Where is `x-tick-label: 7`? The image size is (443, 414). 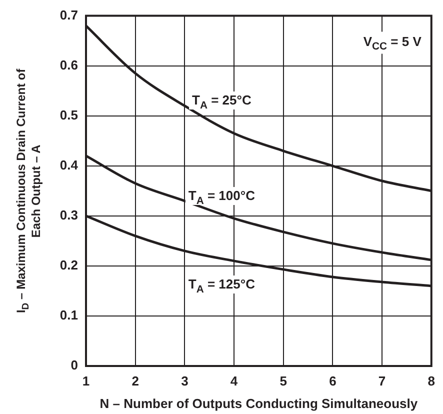 x-tick-label: 7 is located at coordinates (382, 380).